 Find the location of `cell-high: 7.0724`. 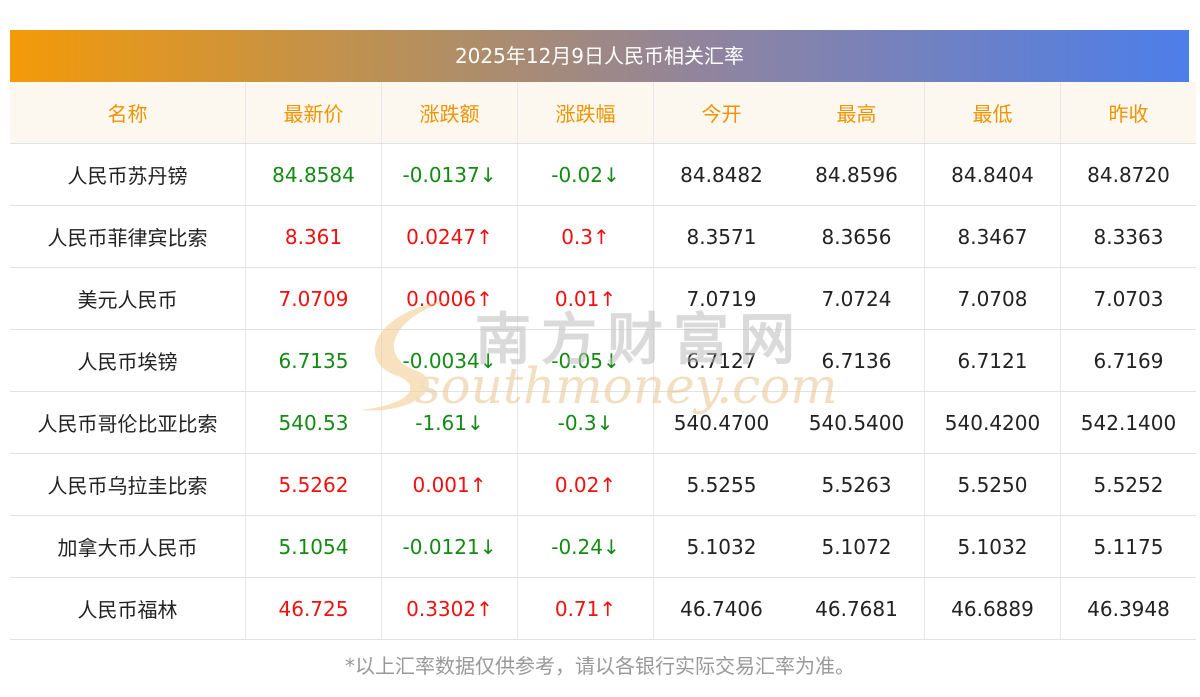

cell-high: 7.0724 is located at coordinates (857, 298).